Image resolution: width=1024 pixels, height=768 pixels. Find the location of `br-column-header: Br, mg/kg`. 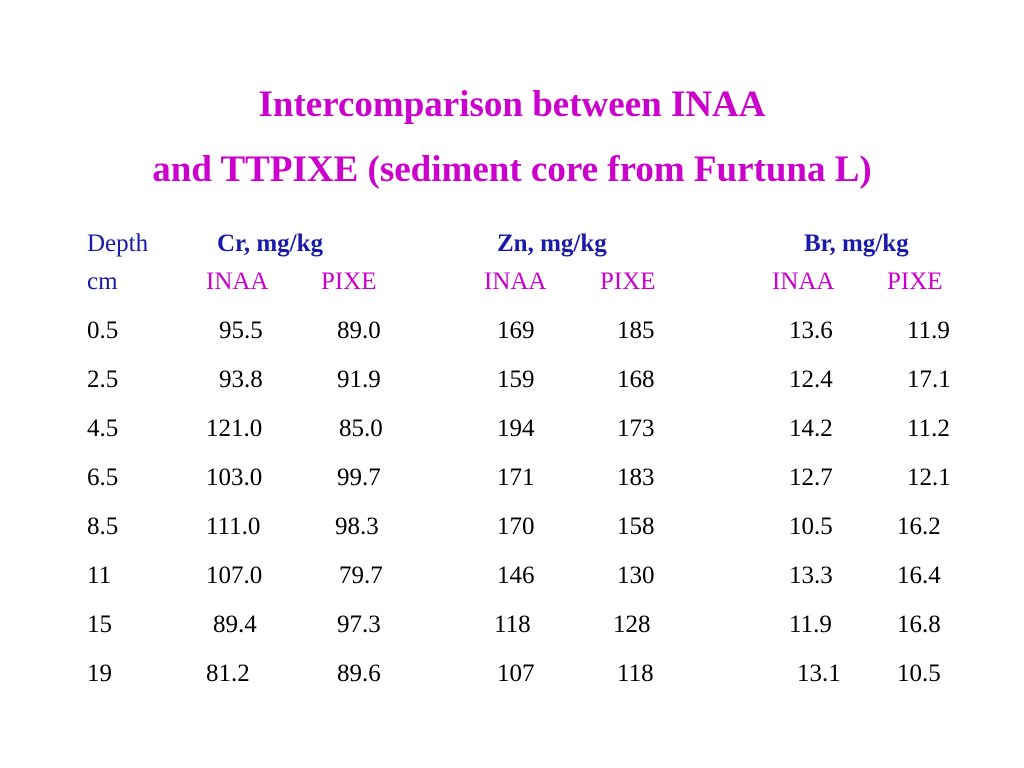

br-column-header: Br, mg/kg is located at coordinates (856, 243).